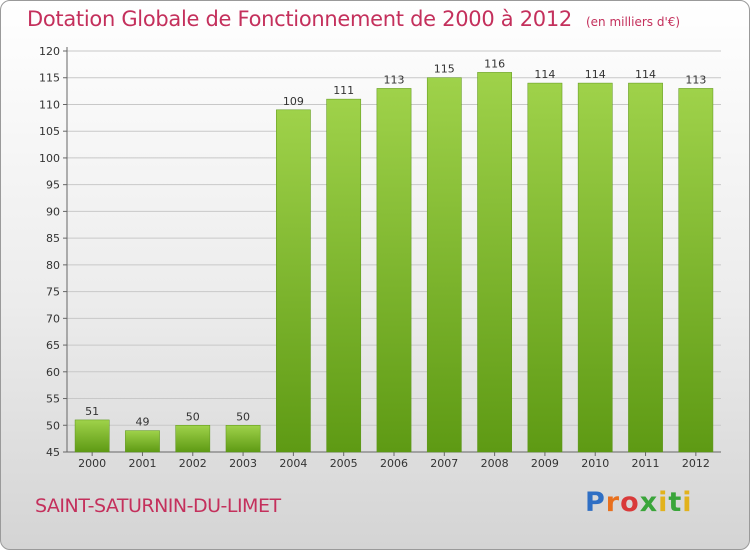 This screenshot has height=550, width=750. I want to click on data-label: 109, so click(293, 101).